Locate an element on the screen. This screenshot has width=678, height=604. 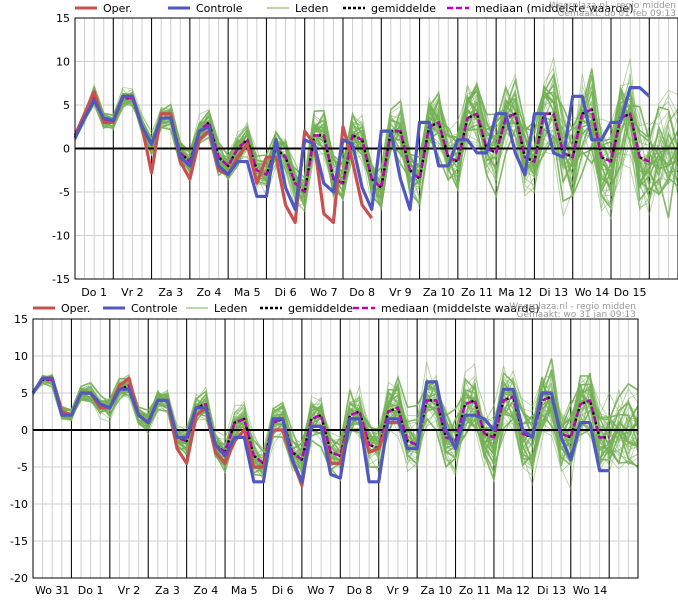
series-mediaan is located at coordinates (321, 421).